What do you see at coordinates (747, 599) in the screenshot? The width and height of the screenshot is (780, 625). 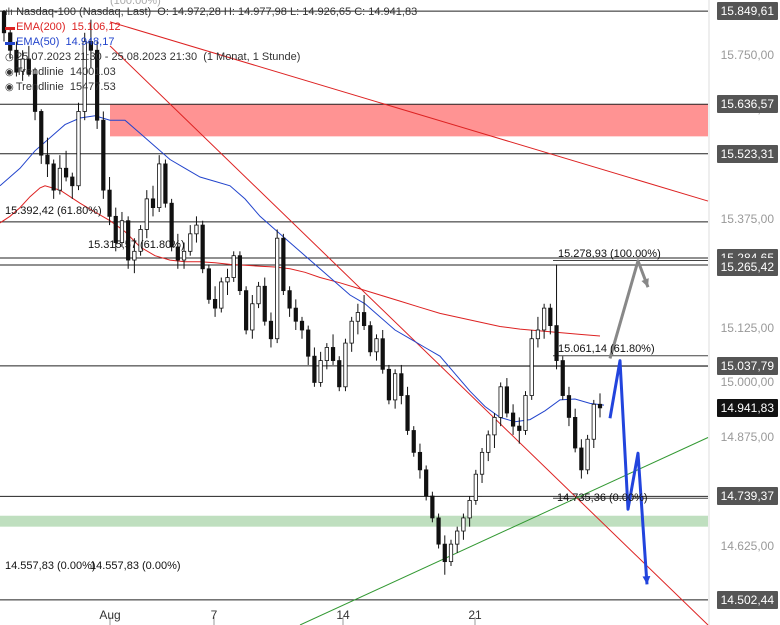 I see `price-level-tag: 14.502,44` at bounding box center [747, 599].